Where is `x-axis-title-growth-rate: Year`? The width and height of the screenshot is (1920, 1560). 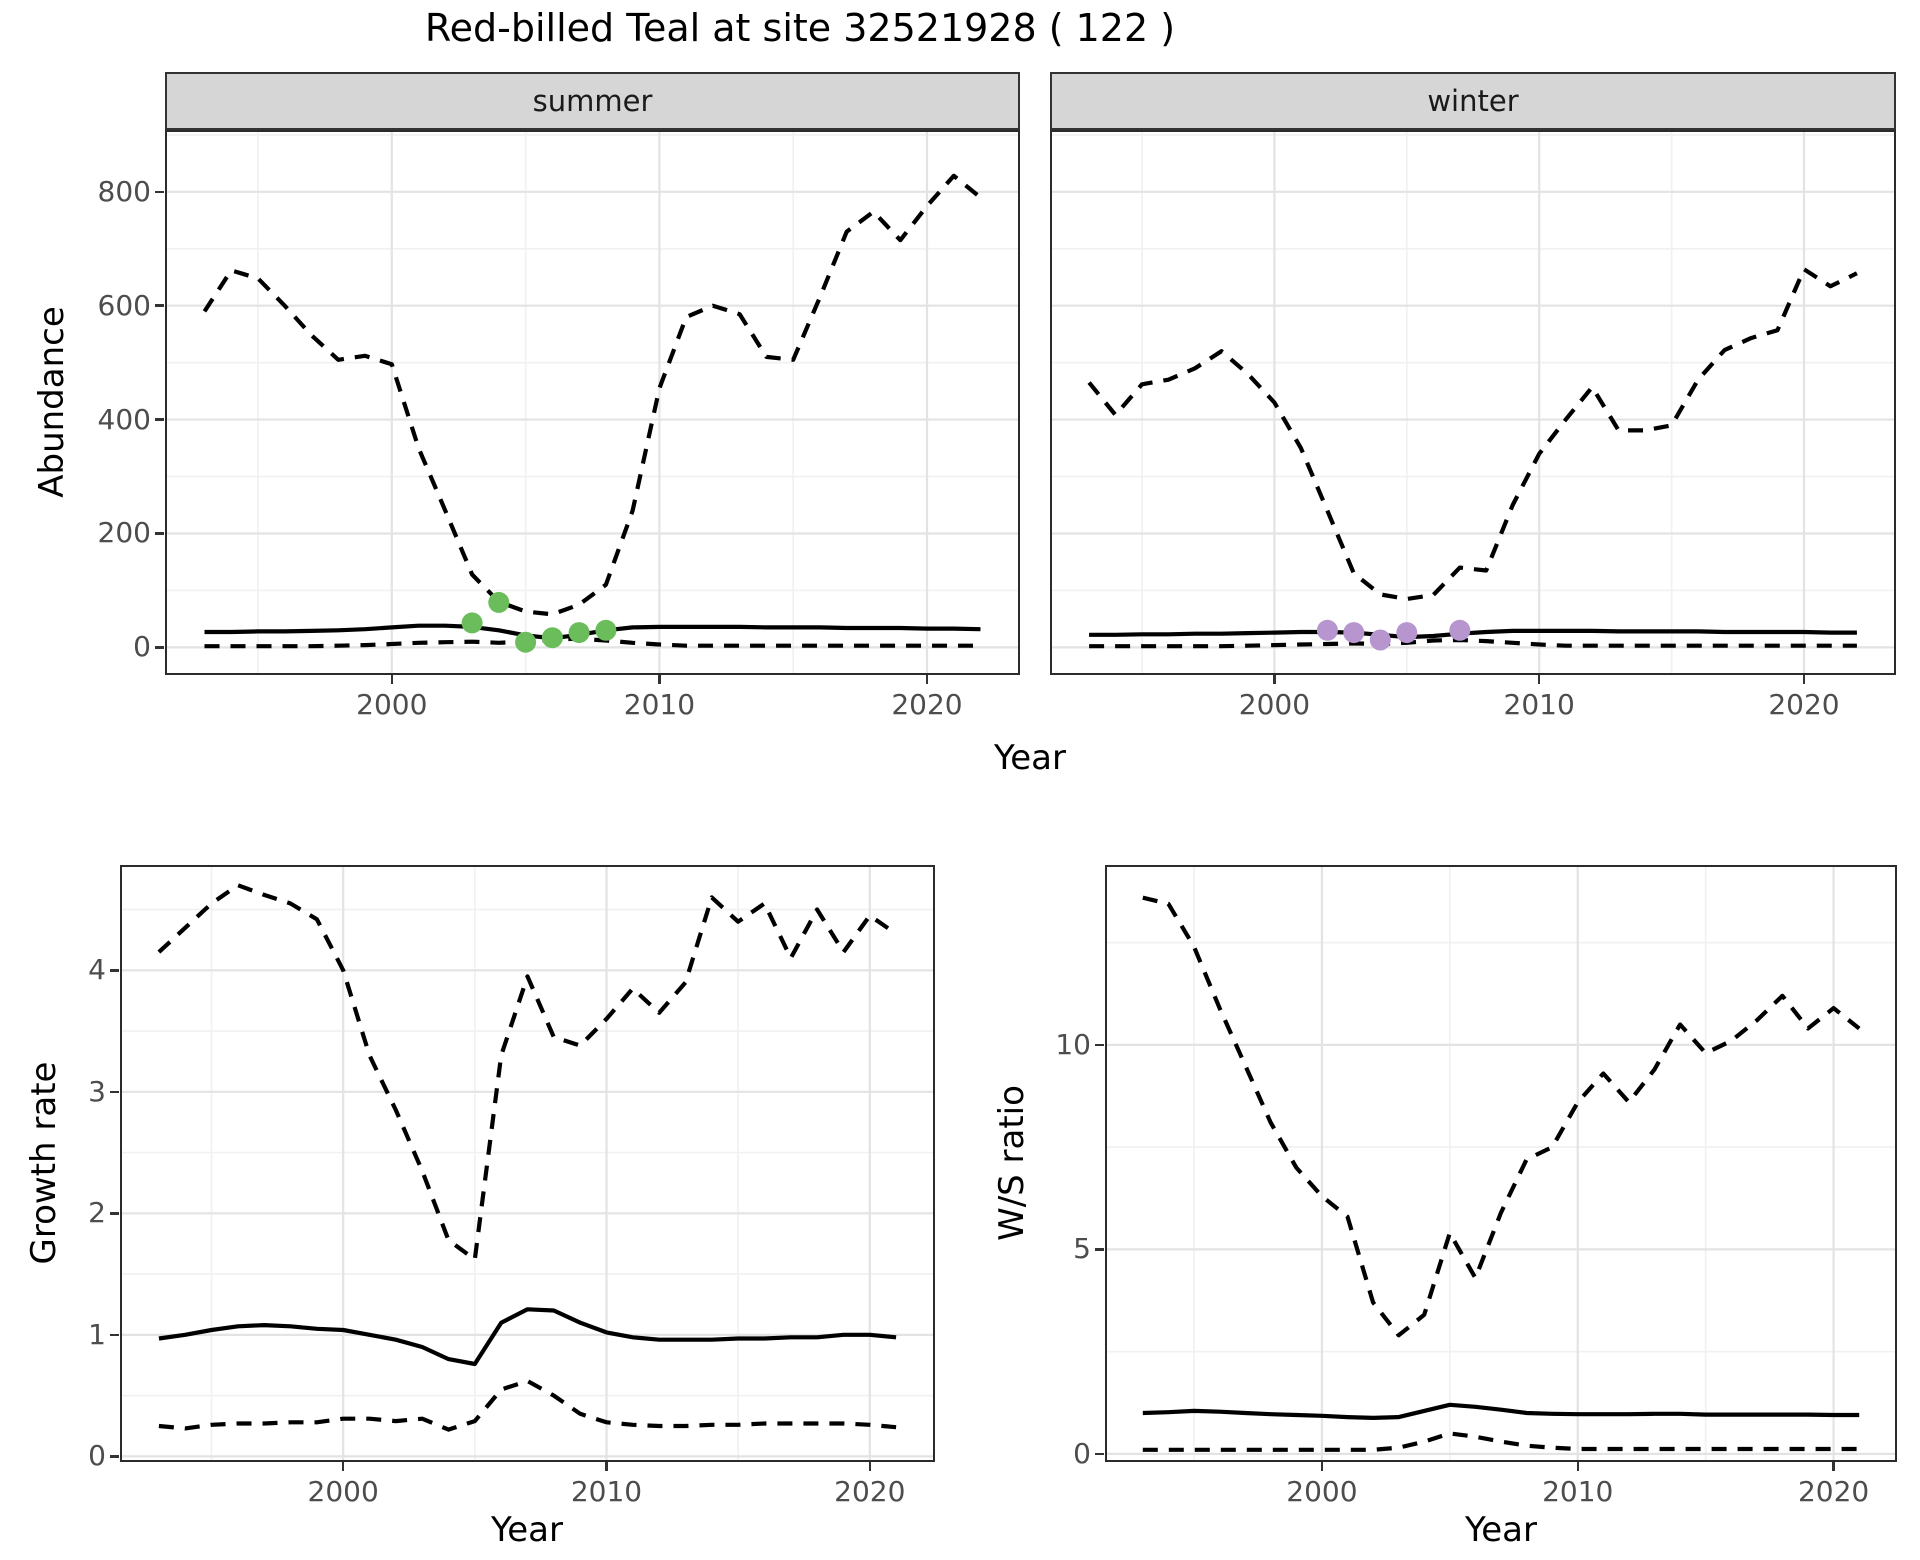 x-axis-title-growth-rate: Year is located at coordinates (527, 1530).